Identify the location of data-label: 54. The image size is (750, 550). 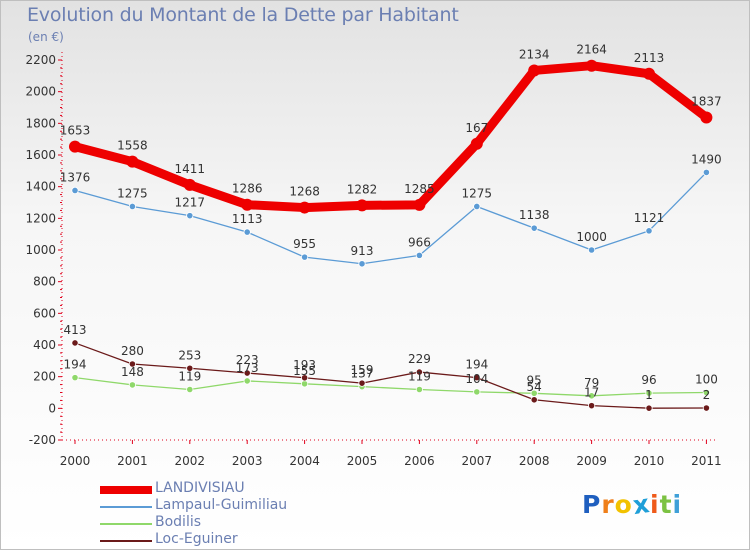
(534, 387).